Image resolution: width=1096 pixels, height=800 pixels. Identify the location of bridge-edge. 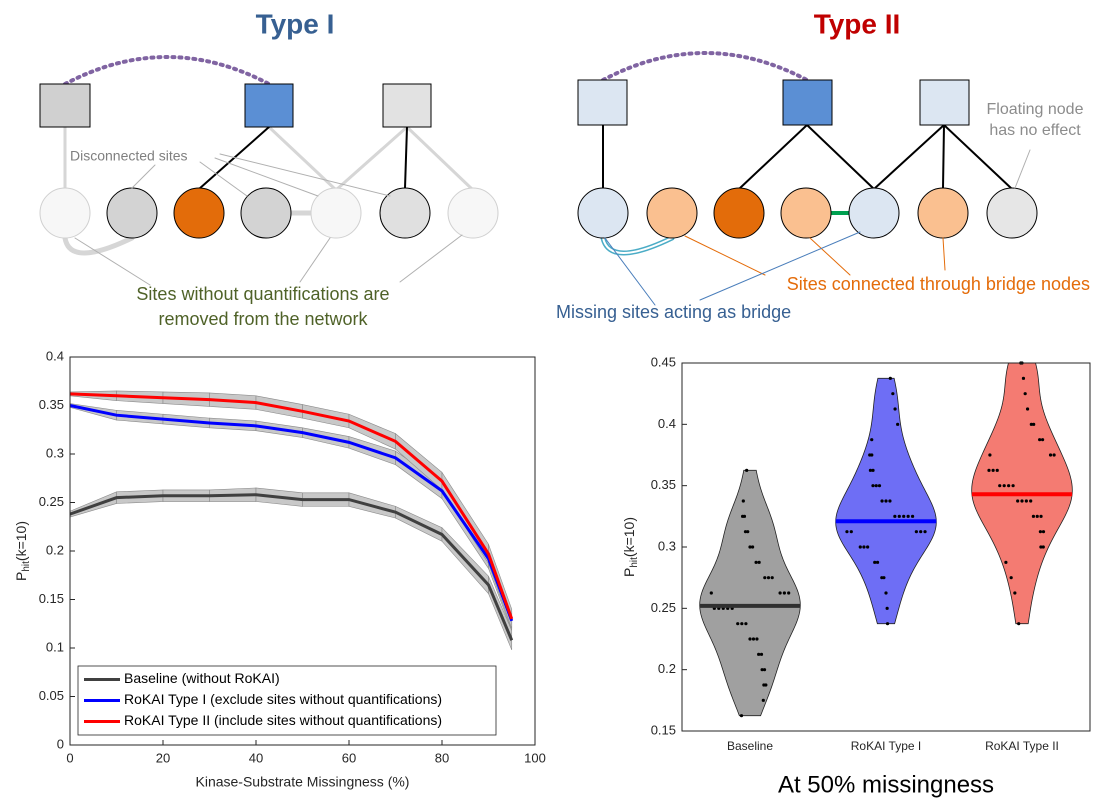
(637, 245).